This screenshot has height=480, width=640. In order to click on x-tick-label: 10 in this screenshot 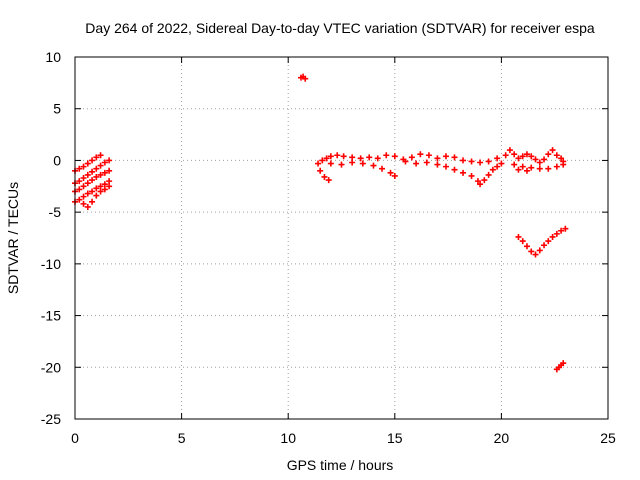, I will do `click(288, 438)`.